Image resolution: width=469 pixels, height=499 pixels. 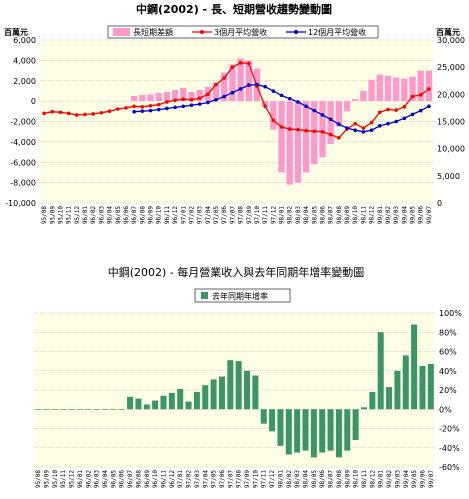 I want to click on legend-ma3-label: 3個月平均營收, so click(x=240, y=32).